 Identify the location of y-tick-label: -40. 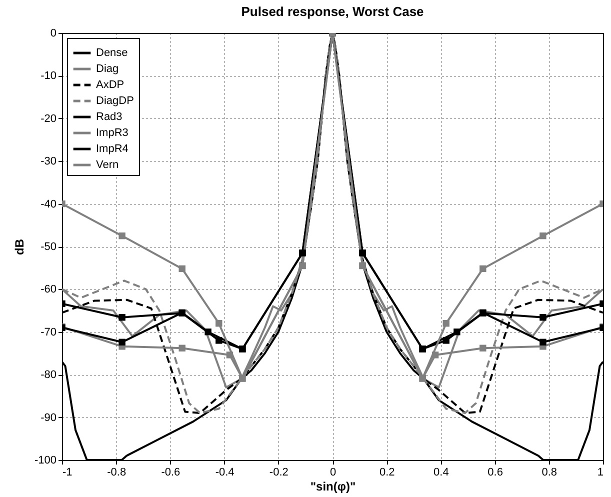
(48, 204).